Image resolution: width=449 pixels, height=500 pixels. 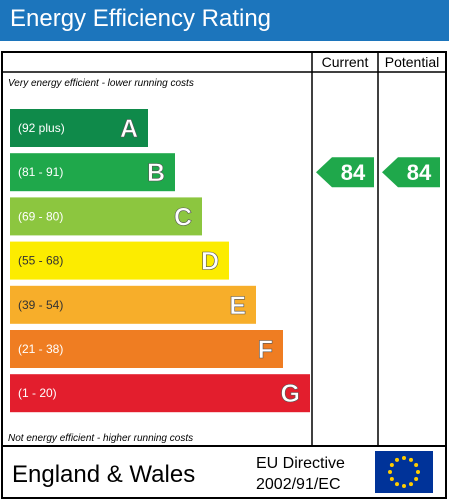 I want to click on band-e: (39 - 54) E, so click(x=133, y=304).